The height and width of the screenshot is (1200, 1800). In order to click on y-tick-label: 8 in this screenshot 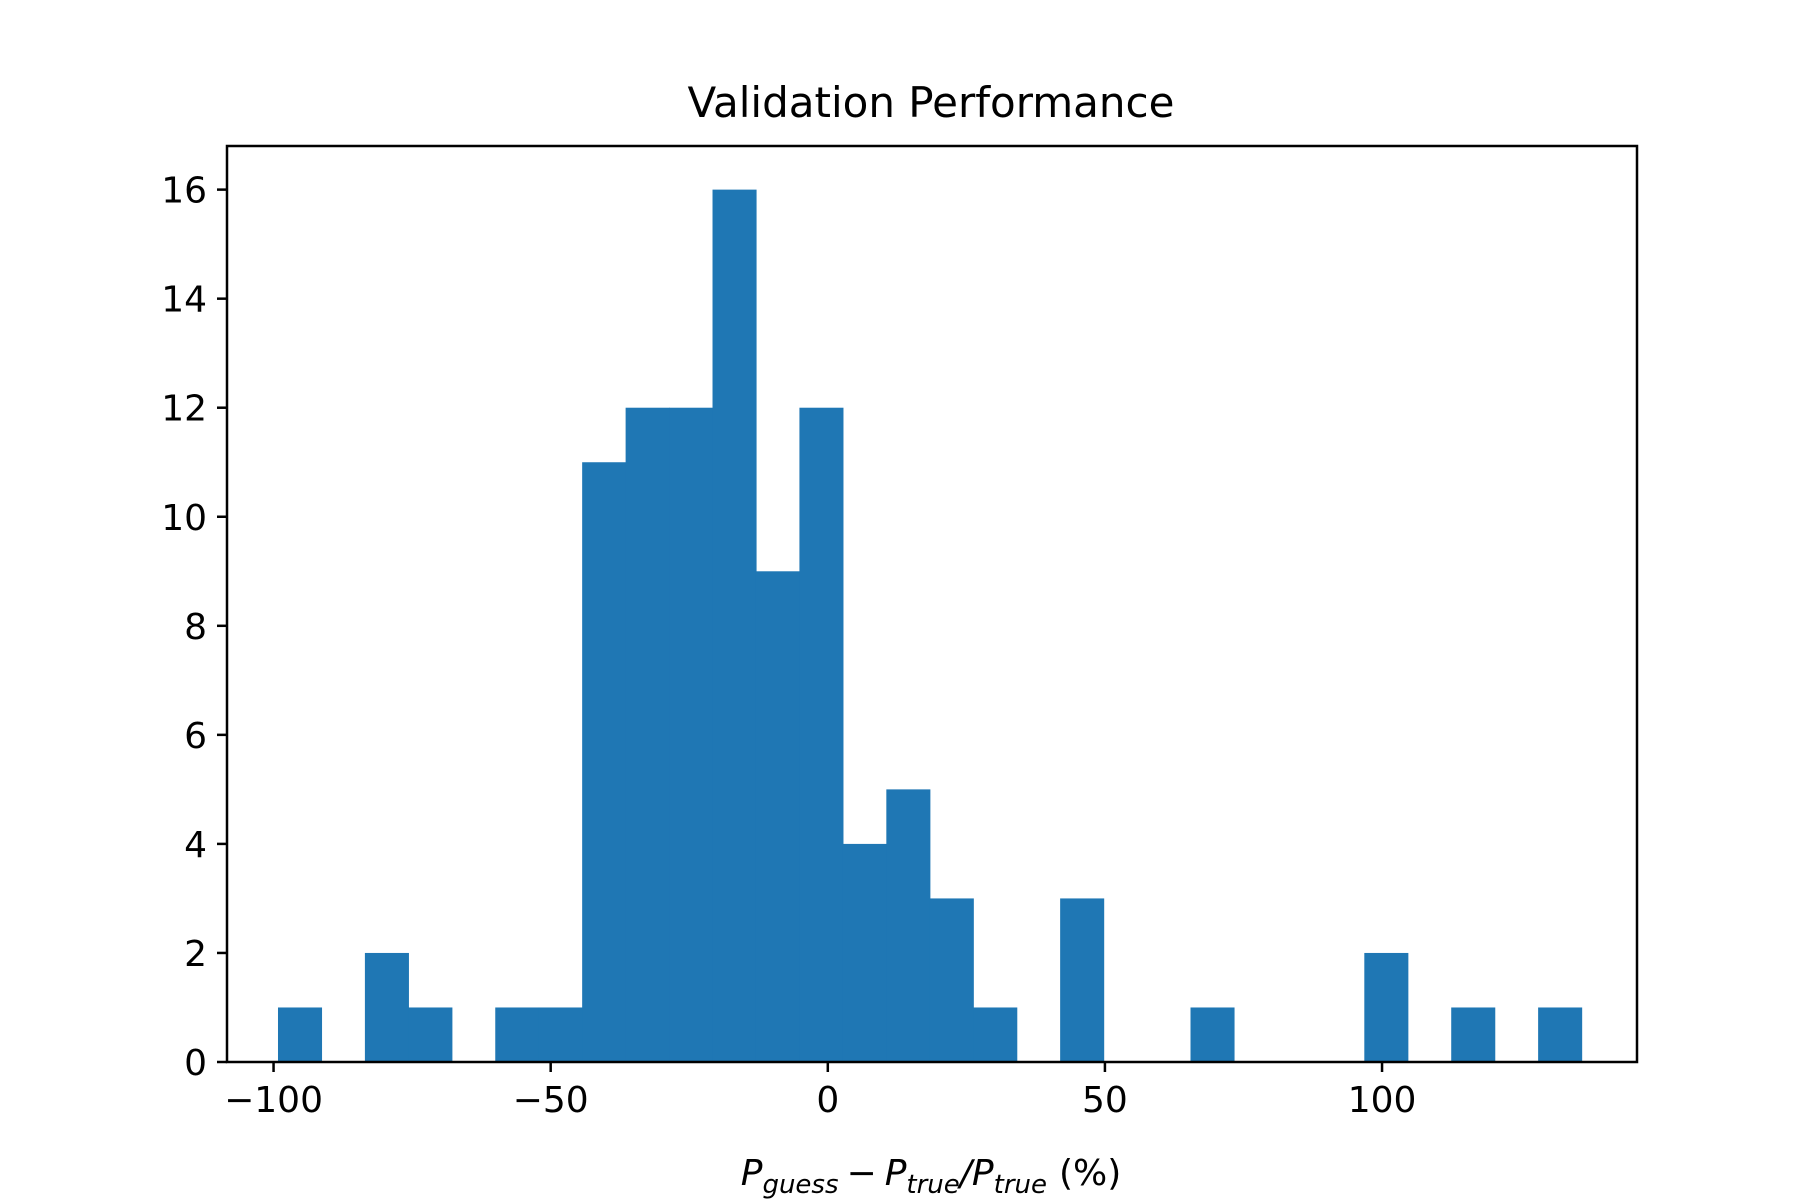, I will do `click(195, 627)`.